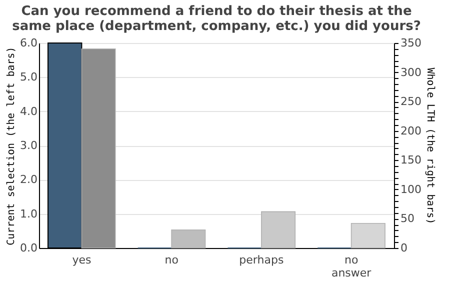 The height and width of the screenshot is (300, 450). What do you see at coordinates (430, 146) in the screenshot?
I see `y2-axis-title: Whole LTH (the right bars)` at bounding box center [430, 146].